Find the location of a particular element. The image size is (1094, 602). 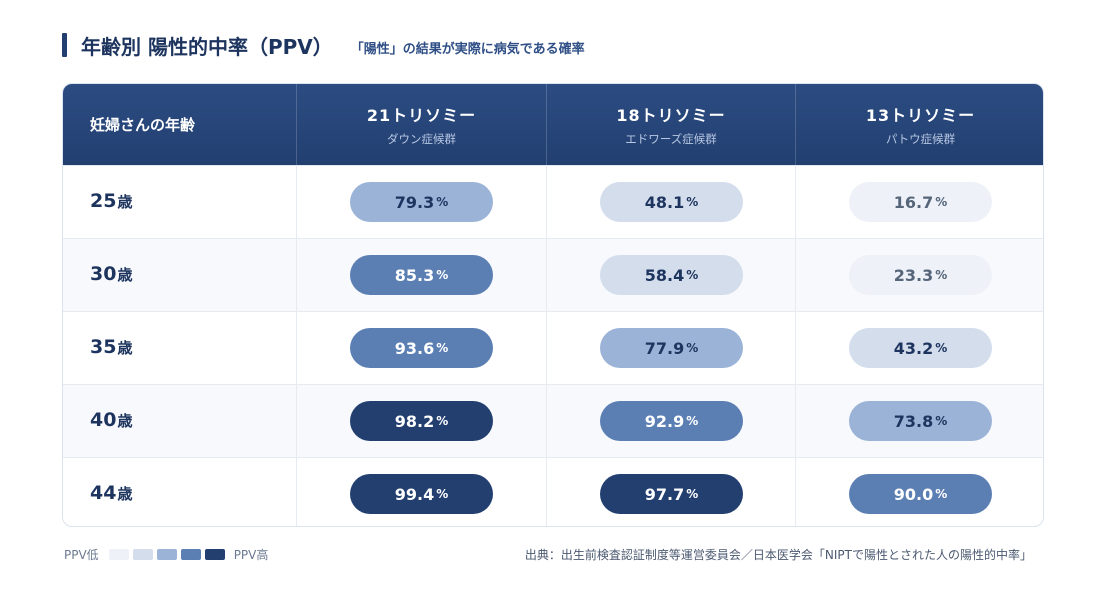

ppv-value-pill: 85.3% is located at coordinates (421, 275).